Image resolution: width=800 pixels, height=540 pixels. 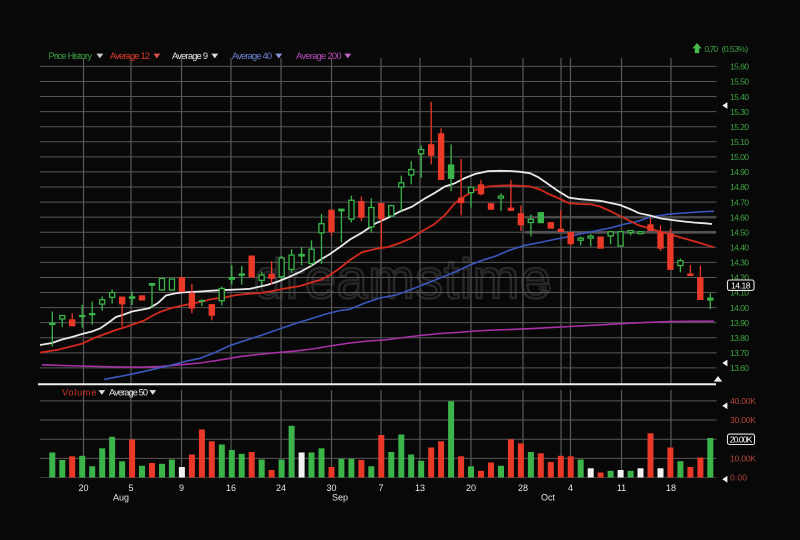 I want to click on svg-text: 14.00, so click(x=739, y=308).